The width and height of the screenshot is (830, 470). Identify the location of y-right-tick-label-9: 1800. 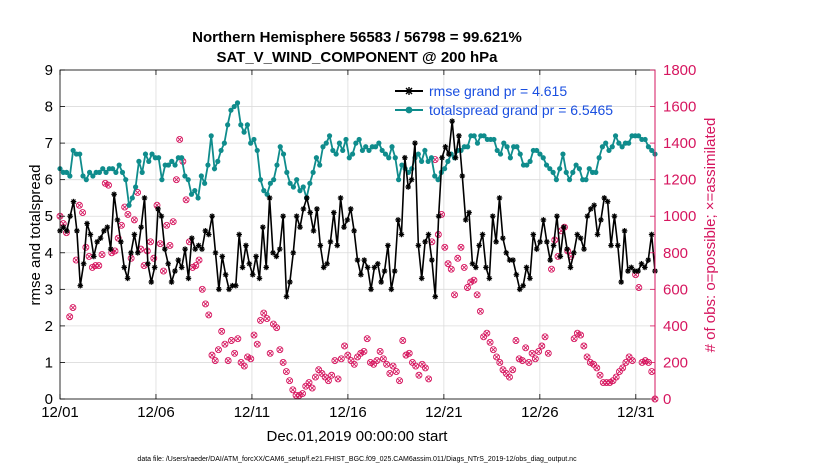
(679, 70).